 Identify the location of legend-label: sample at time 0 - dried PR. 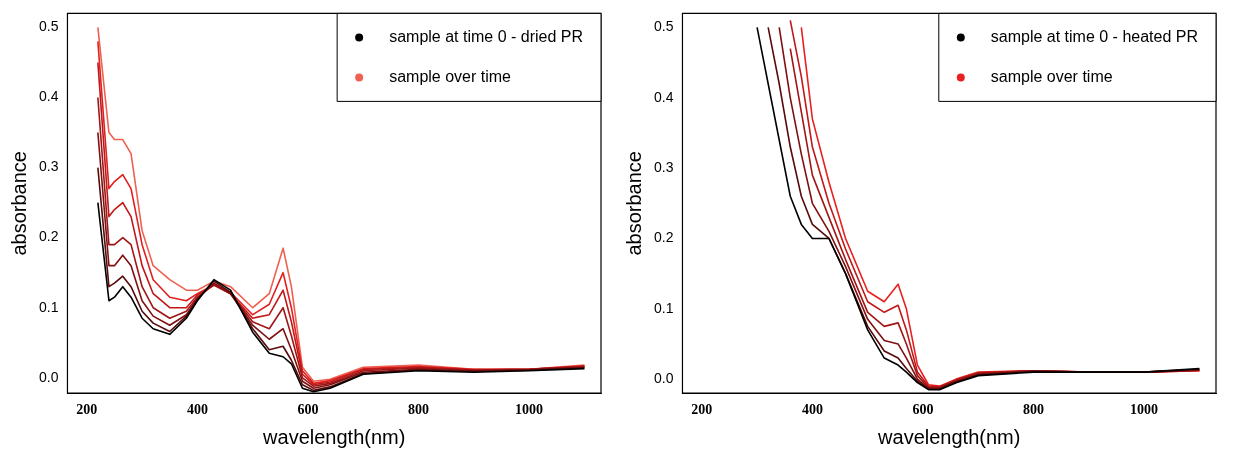
(486, 36).